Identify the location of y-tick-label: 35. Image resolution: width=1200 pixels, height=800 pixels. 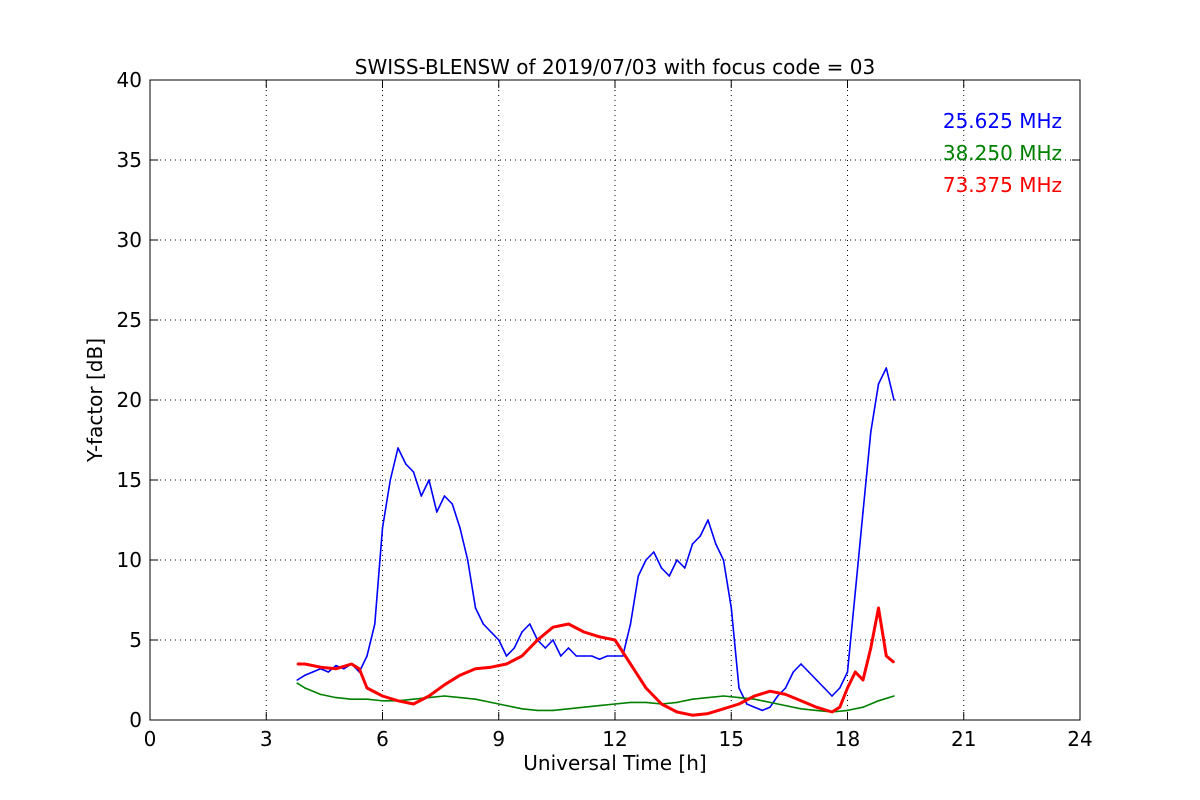
(129, 160).